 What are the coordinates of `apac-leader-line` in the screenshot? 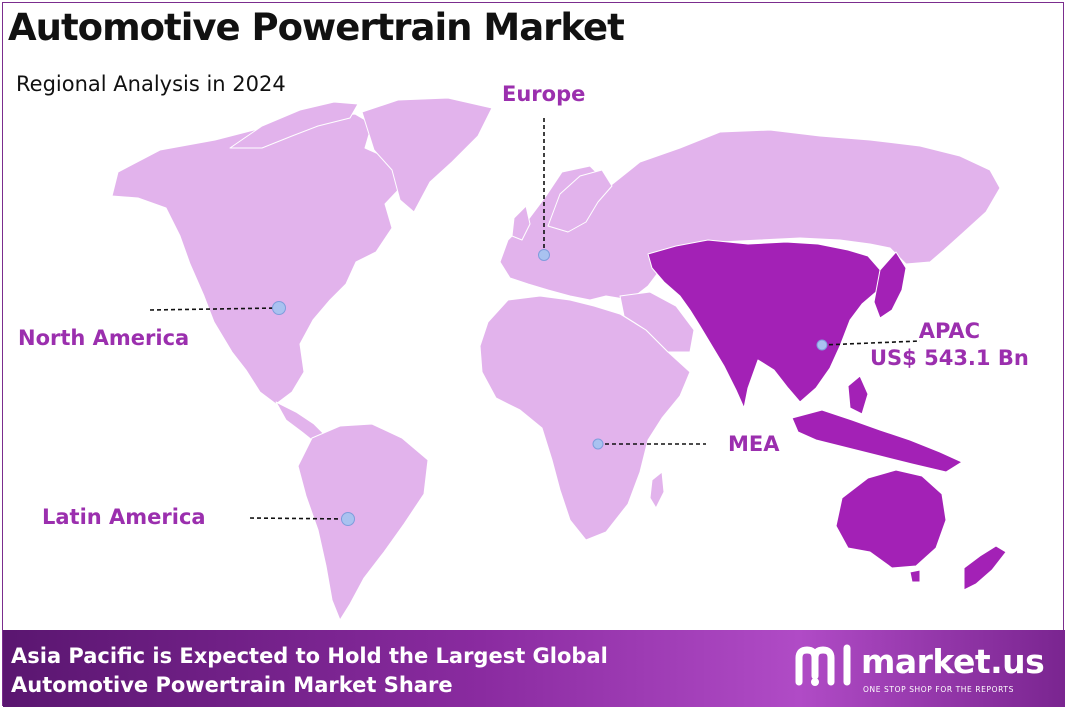 It's located at (871, 343).